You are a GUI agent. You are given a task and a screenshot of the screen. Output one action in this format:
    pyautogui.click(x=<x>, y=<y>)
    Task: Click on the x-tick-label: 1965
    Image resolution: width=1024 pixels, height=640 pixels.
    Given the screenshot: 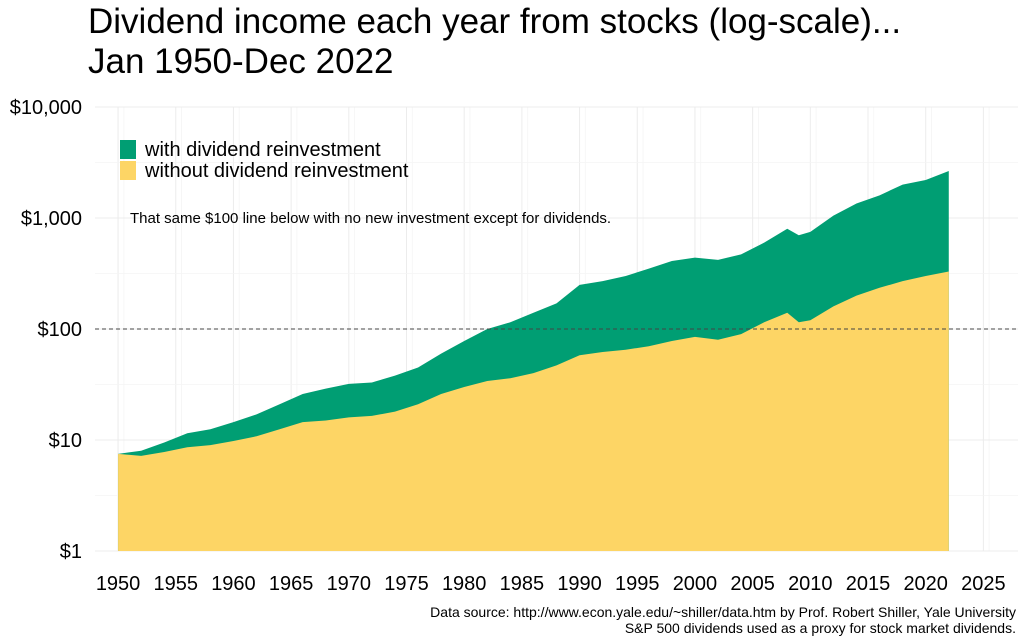 What is the action you would take?
    pyautogui.click(x=291, y=584)
    